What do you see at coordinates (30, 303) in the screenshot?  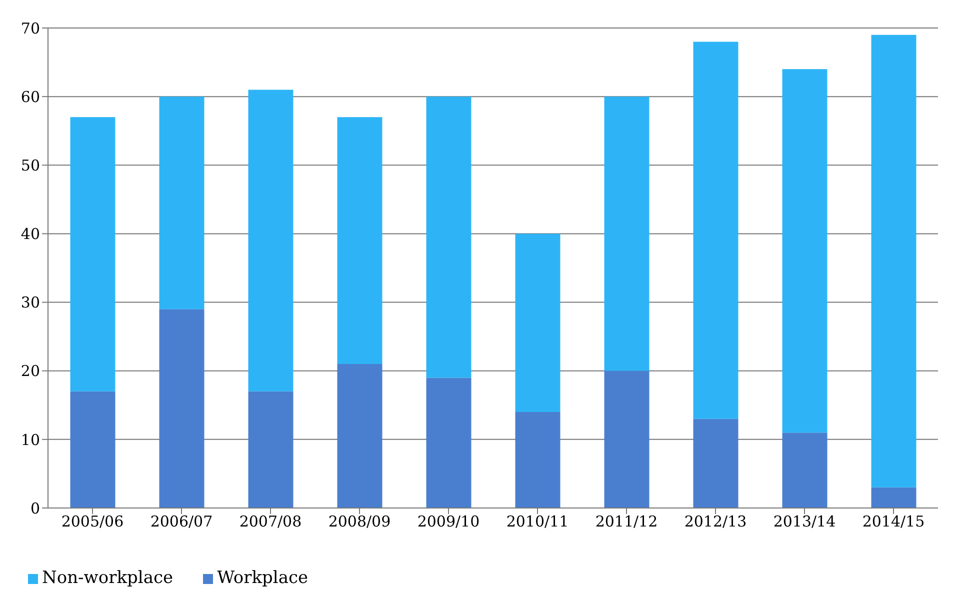 I see `y-tick-label: 30` at bounding box center [30, 303].